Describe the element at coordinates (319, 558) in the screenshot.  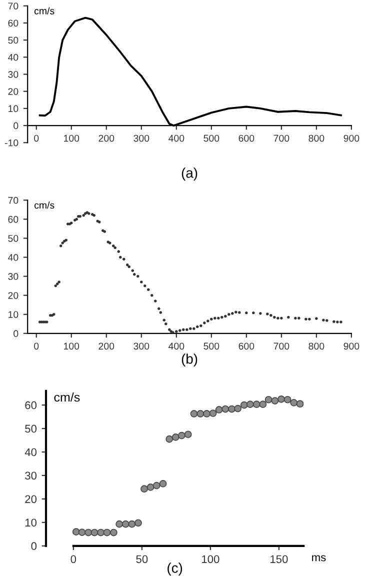
I see `x-axis-title: ms` at that location.